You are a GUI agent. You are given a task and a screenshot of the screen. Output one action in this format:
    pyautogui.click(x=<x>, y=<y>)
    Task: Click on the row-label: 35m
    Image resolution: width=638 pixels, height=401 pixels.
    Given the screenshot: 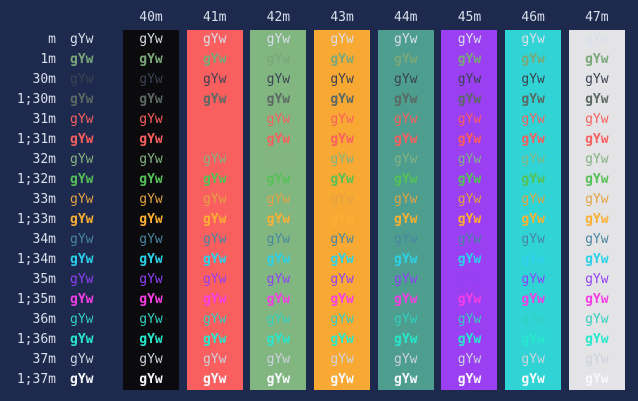 What is the action you would take?
    pyautogui.click(x=44, y=279)
    